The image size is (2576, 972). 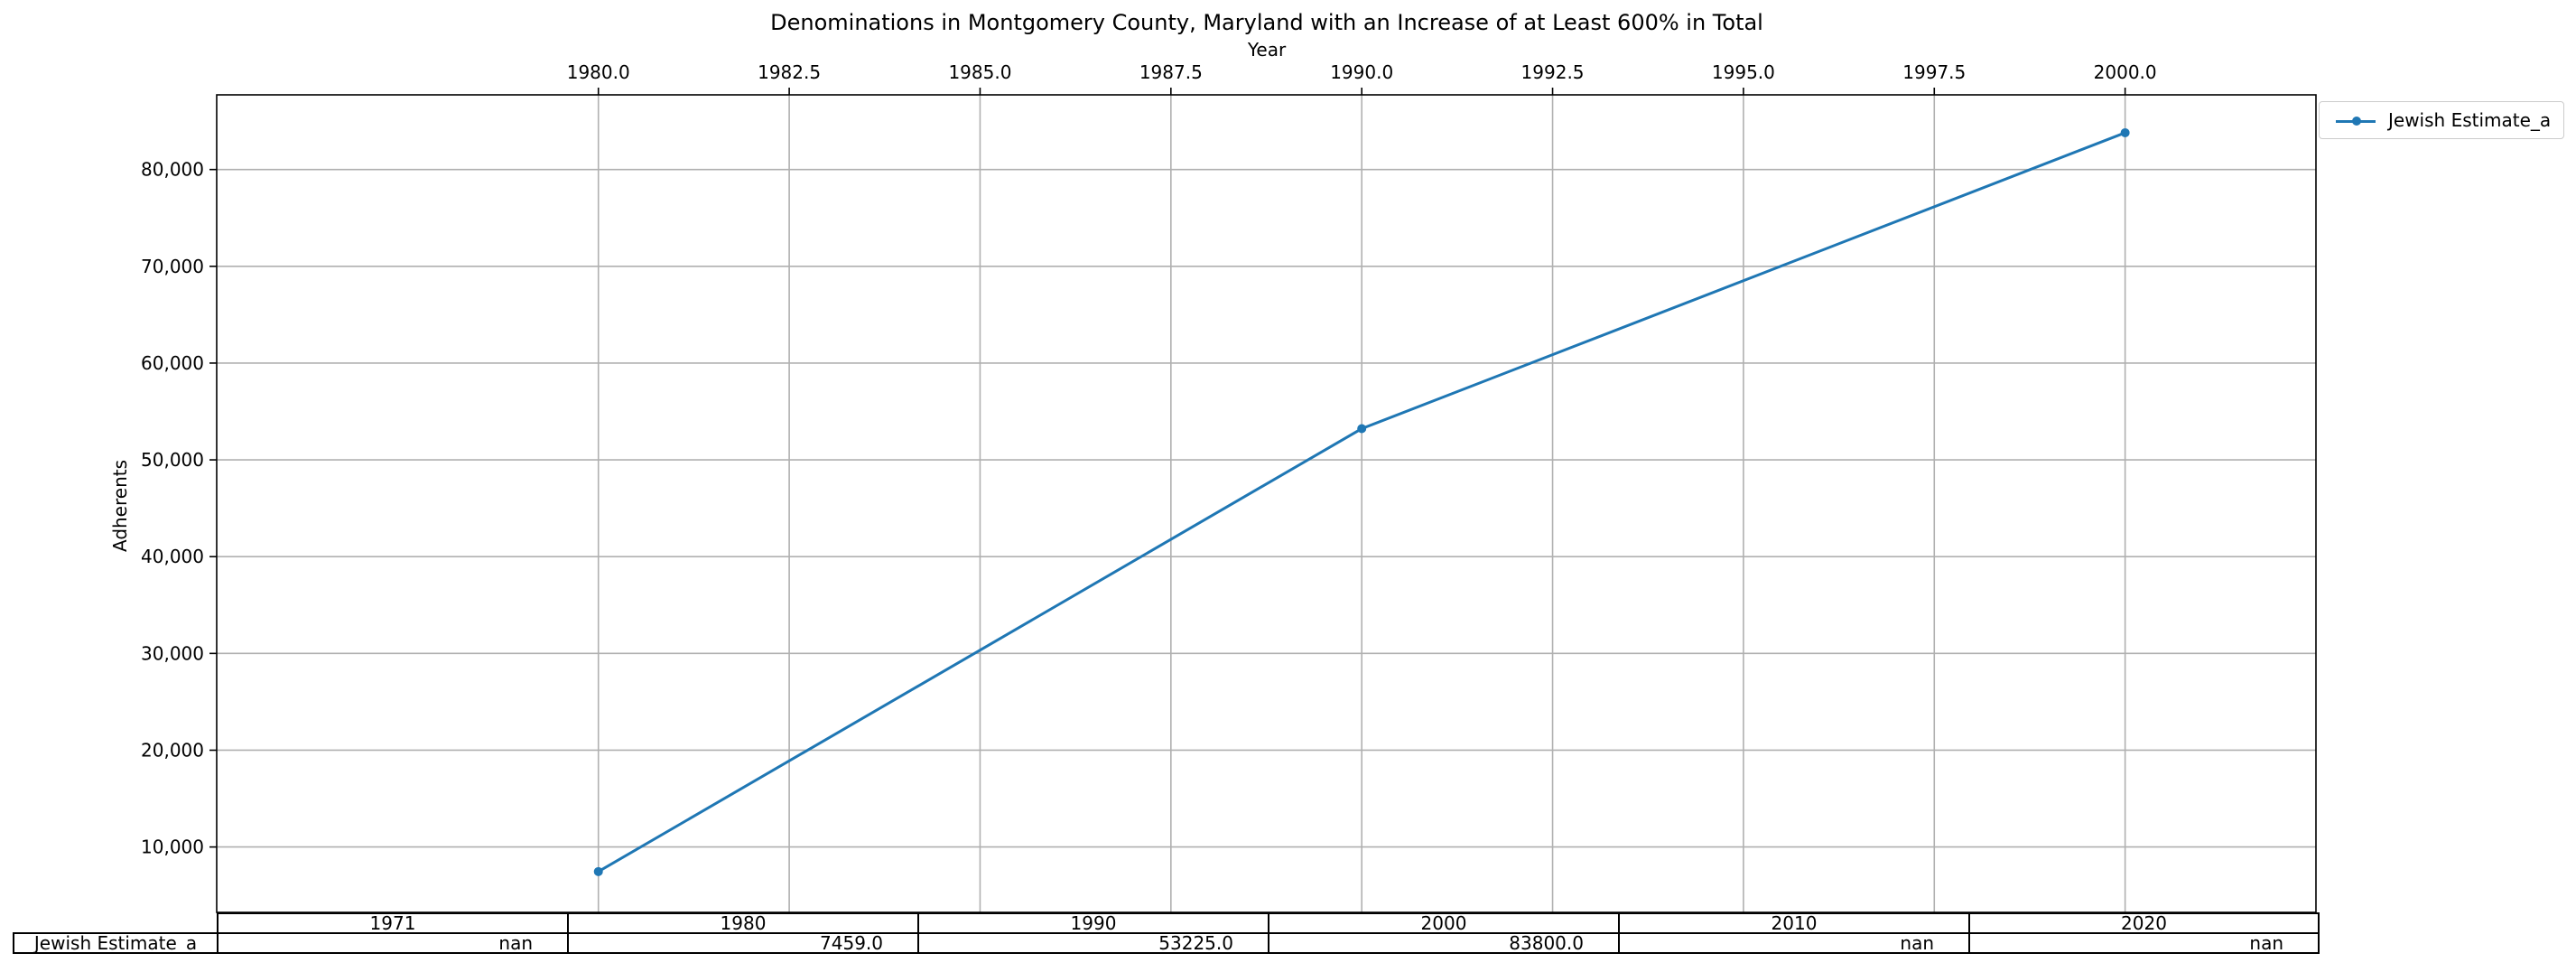 I want to click on table-cell: 83800.0, so click(x=1444, y=943).